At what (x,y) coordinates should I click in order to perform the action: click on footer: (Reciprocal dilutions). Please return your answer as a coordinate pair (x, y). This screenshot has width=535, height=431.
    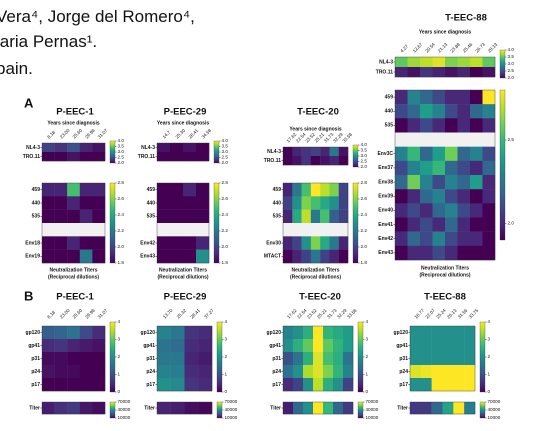
    Looking at the image, I should click on (73, 277).